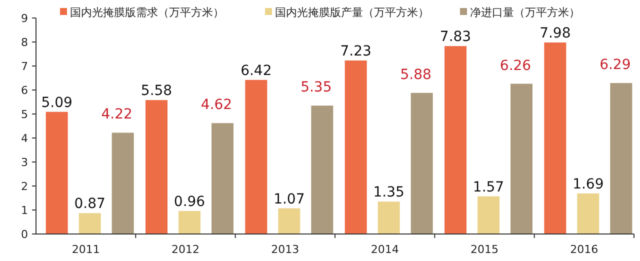 This screenshot has height=261, width=640. Describe the element at coordinates (416, 74) in the screenshot. I see `data-label: 5.88` at that location.